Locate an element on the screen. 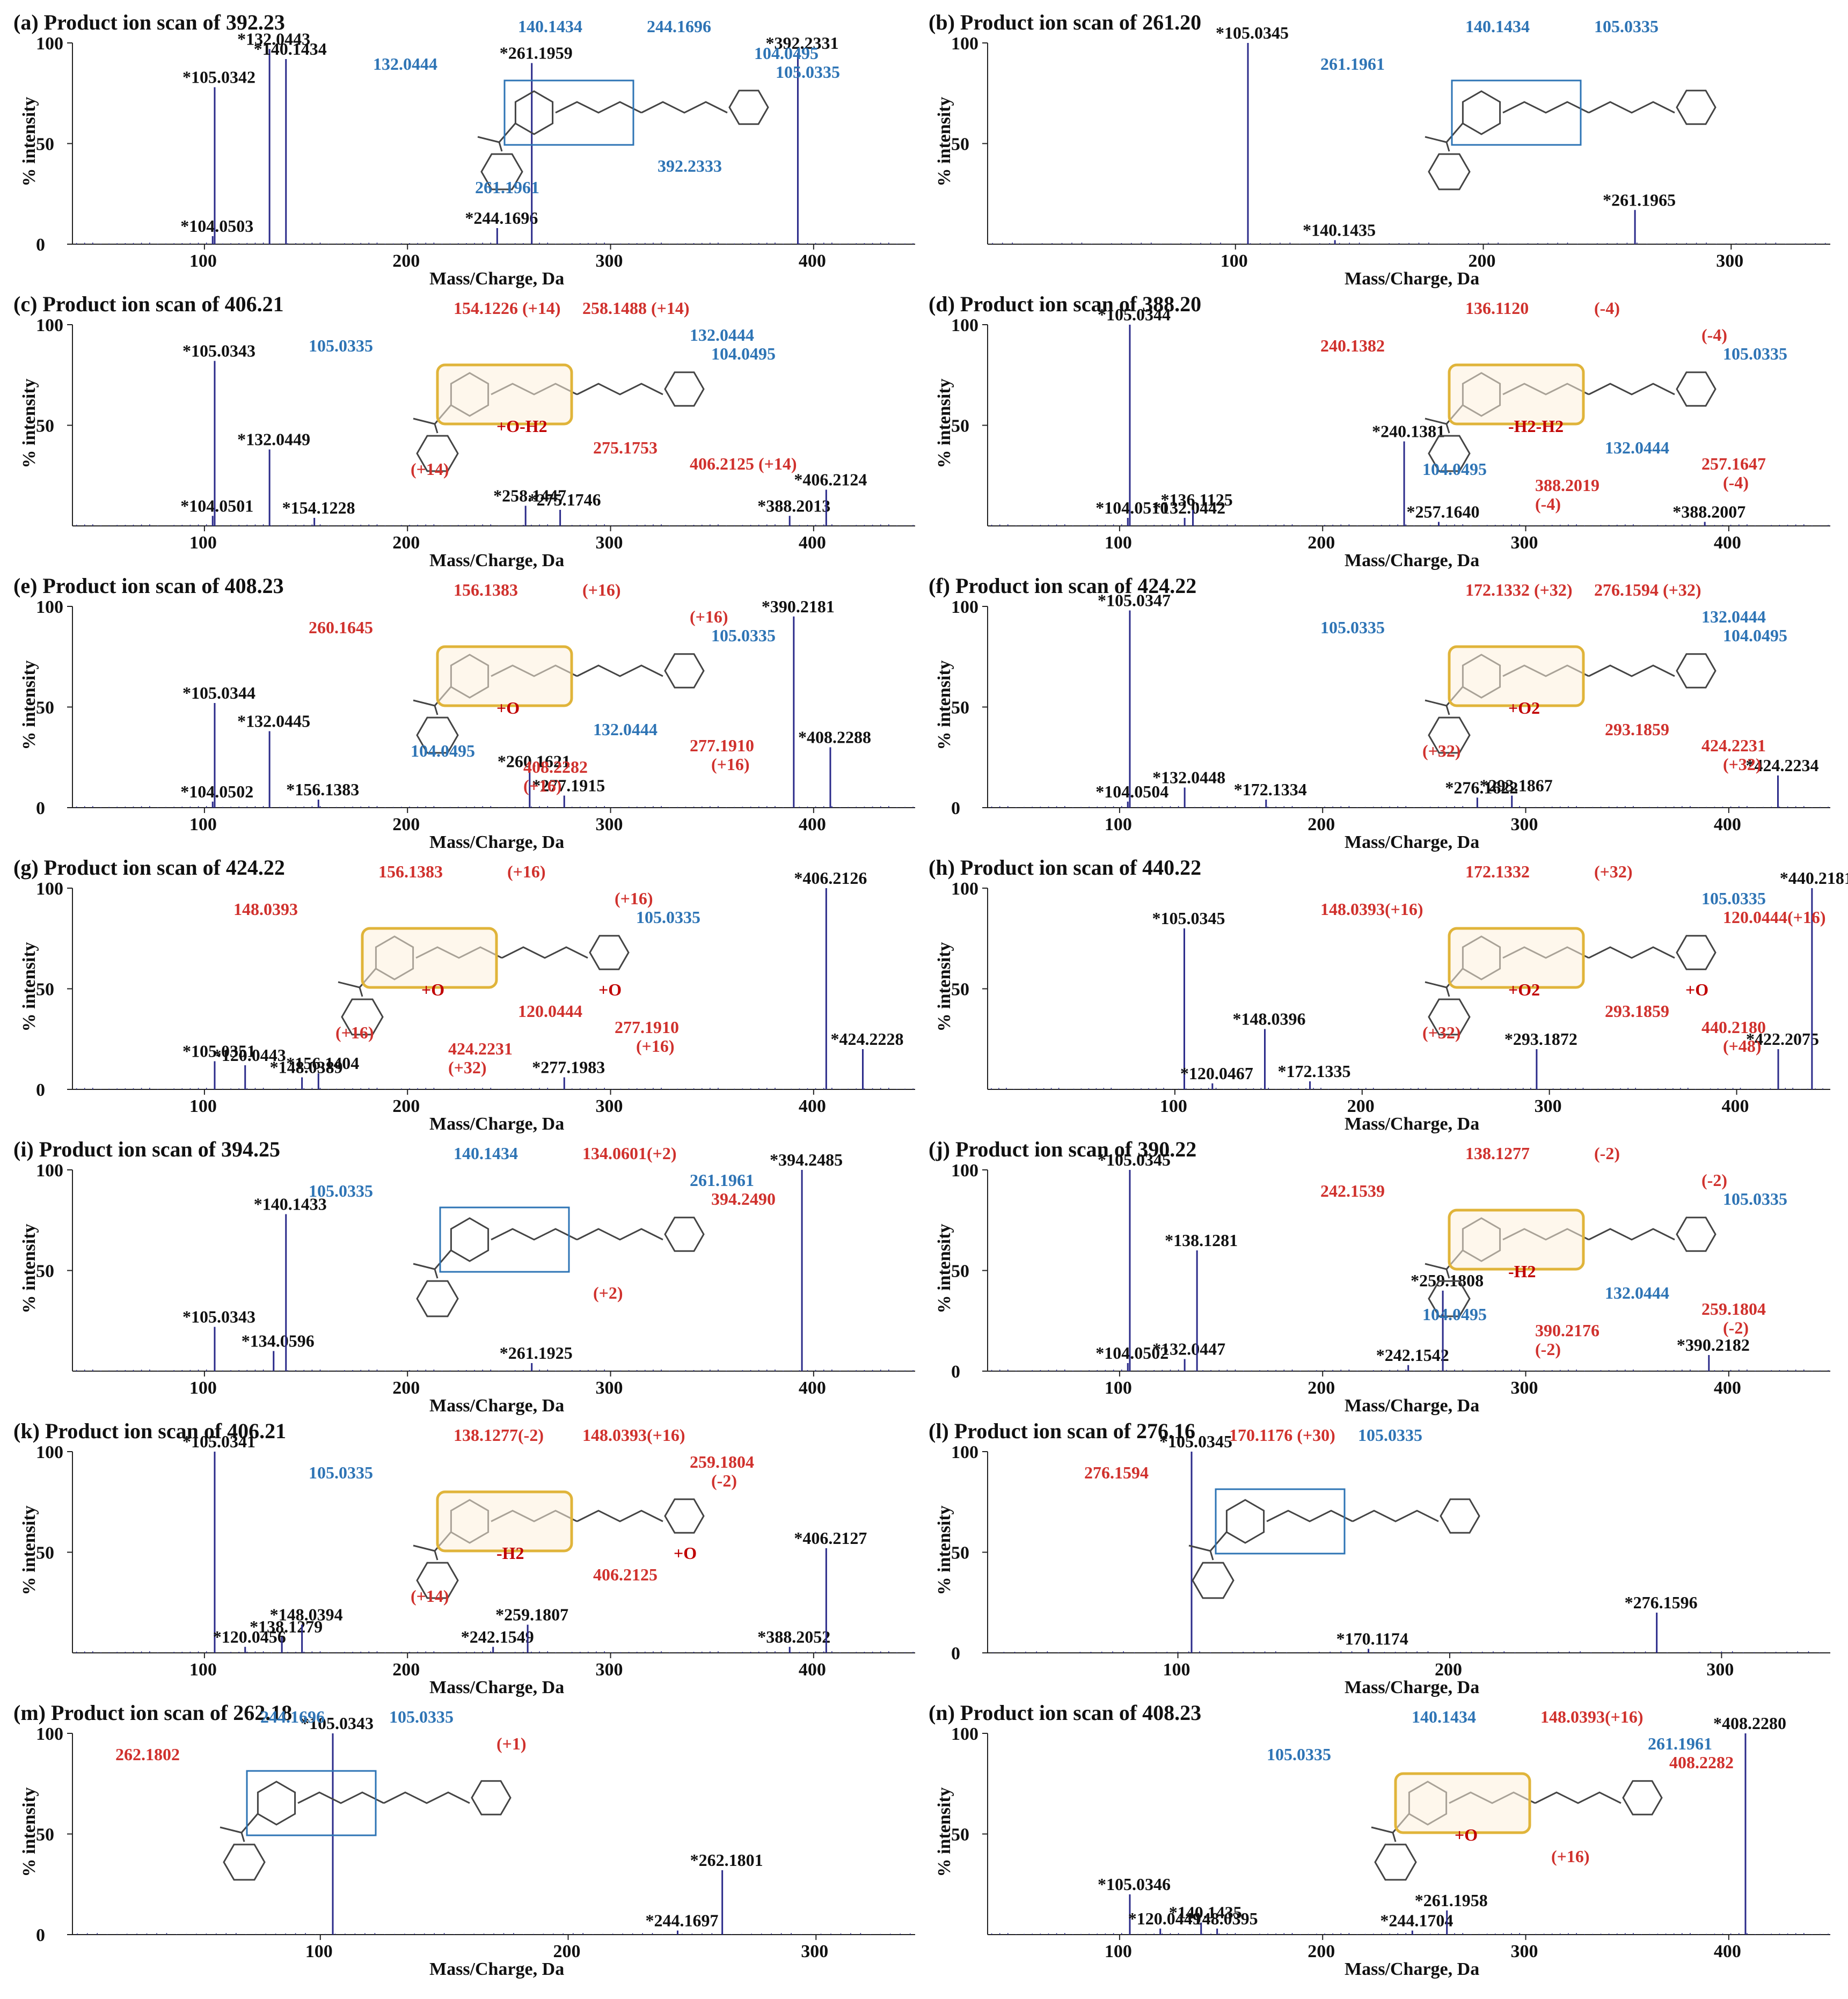  peak-label: *261.1959 is located at coordinates (536, 53).